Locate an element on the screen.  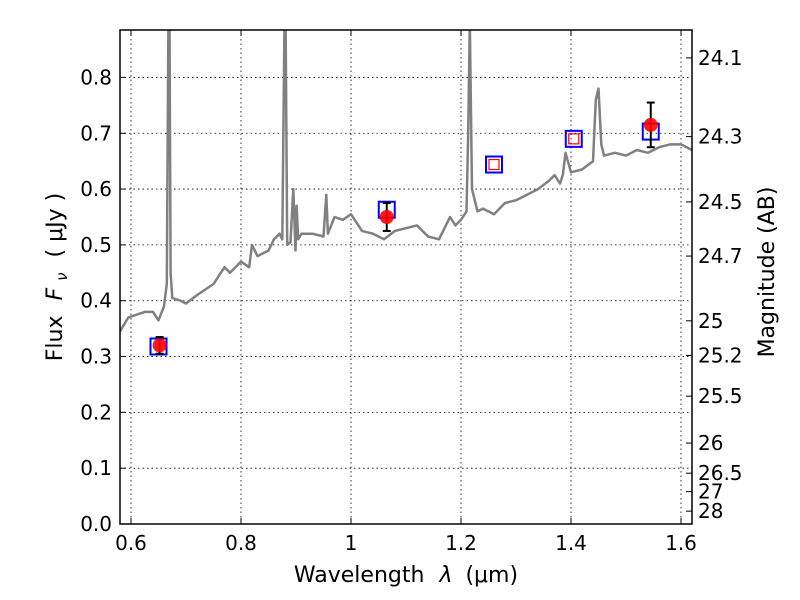
right-tick-label: 24.1 is located at coordinates (720, 58).